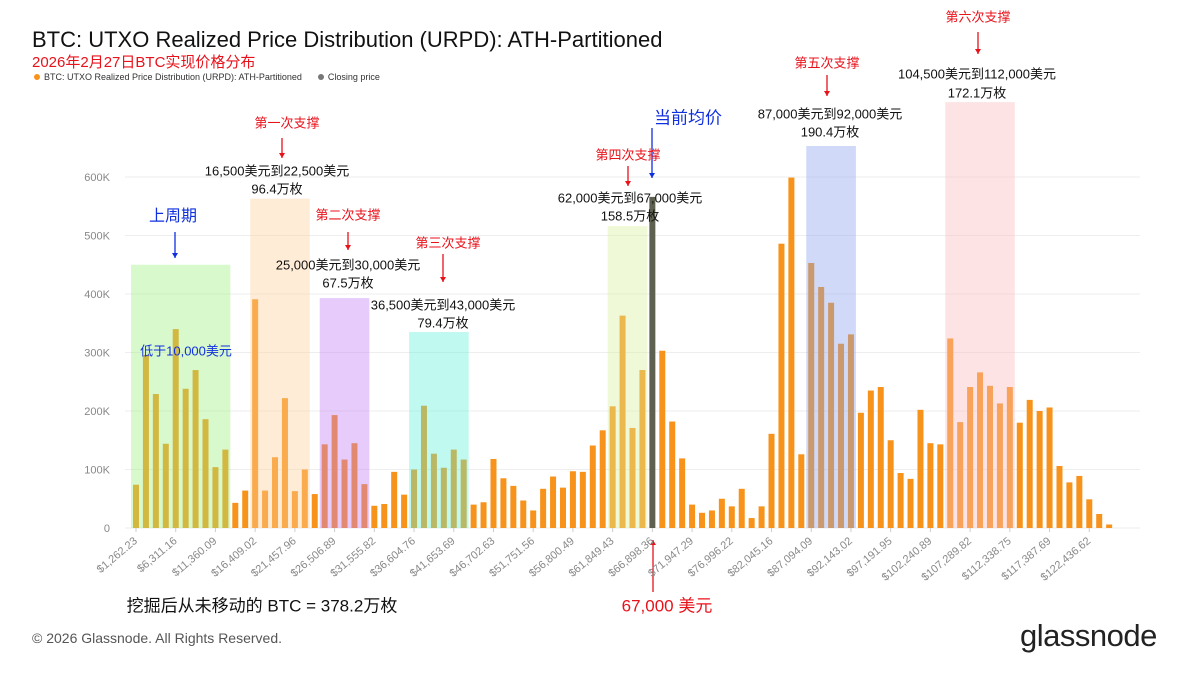 The image size is (1200, 675). Describe the element at coordinates (348, 265) in the screenshot. I see `support-2-range: 25,000美元到30,000美元` at that location.